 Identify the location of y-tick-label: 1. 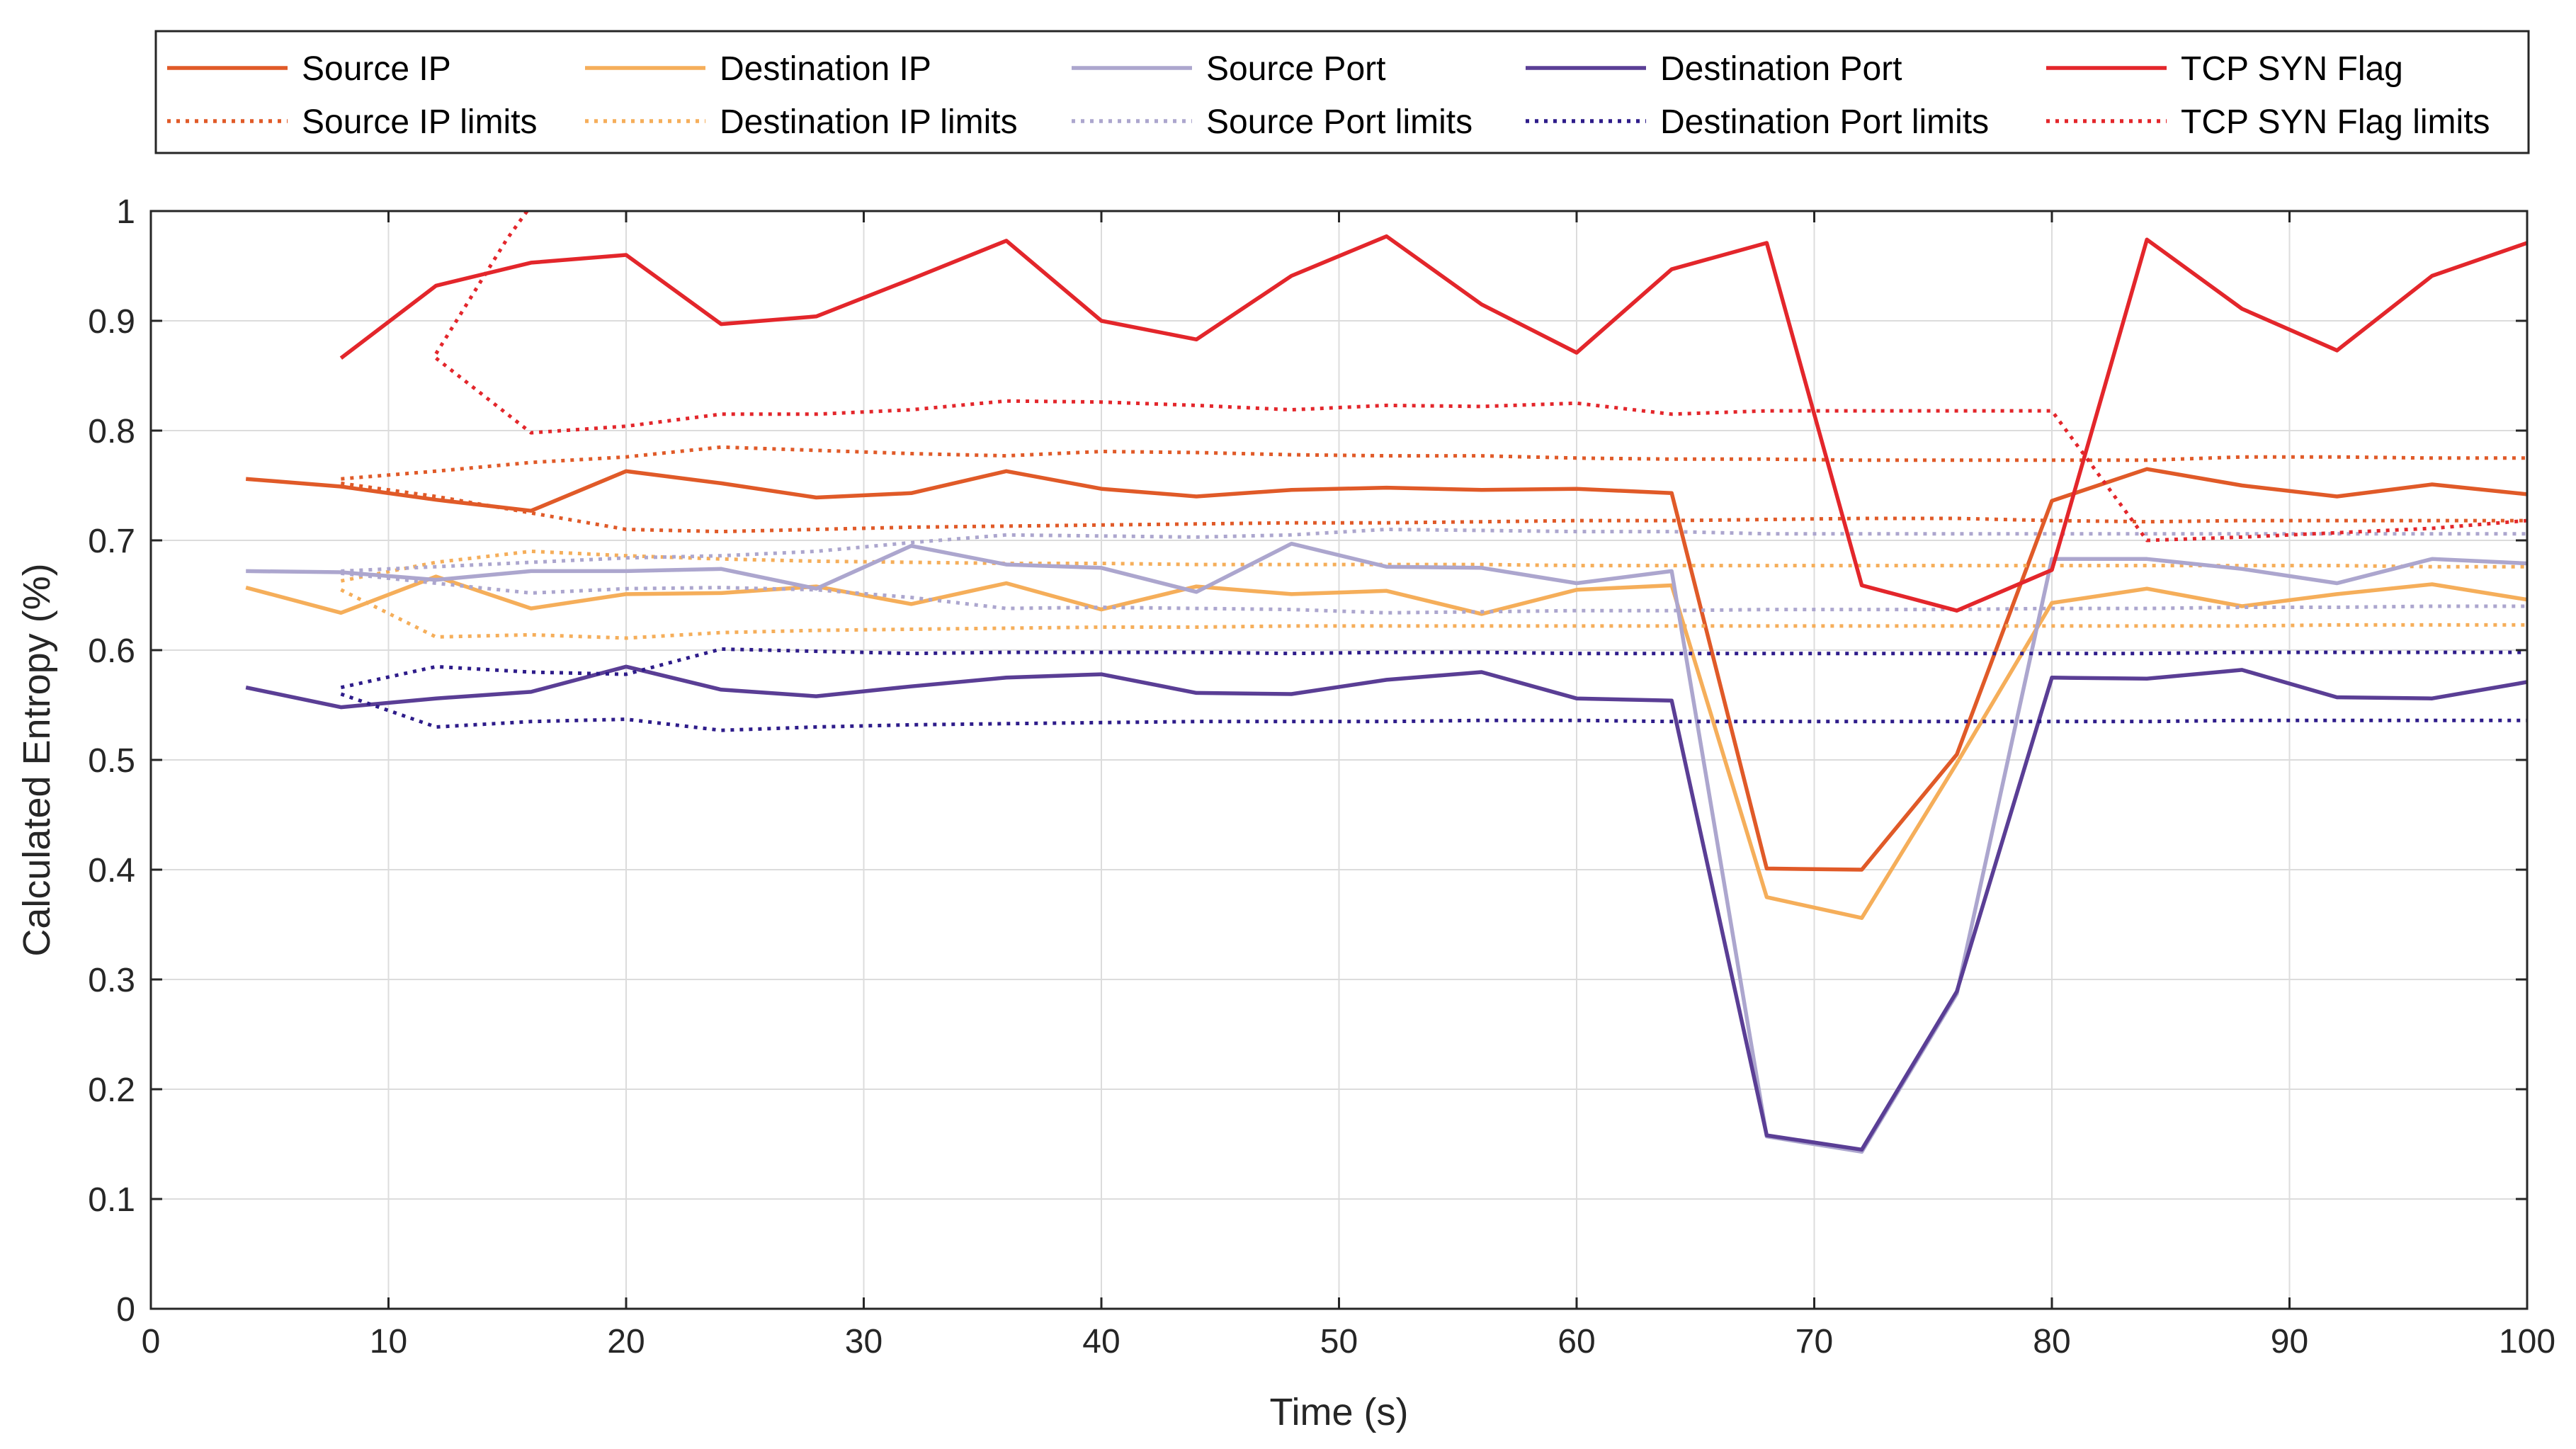
(125, 212).